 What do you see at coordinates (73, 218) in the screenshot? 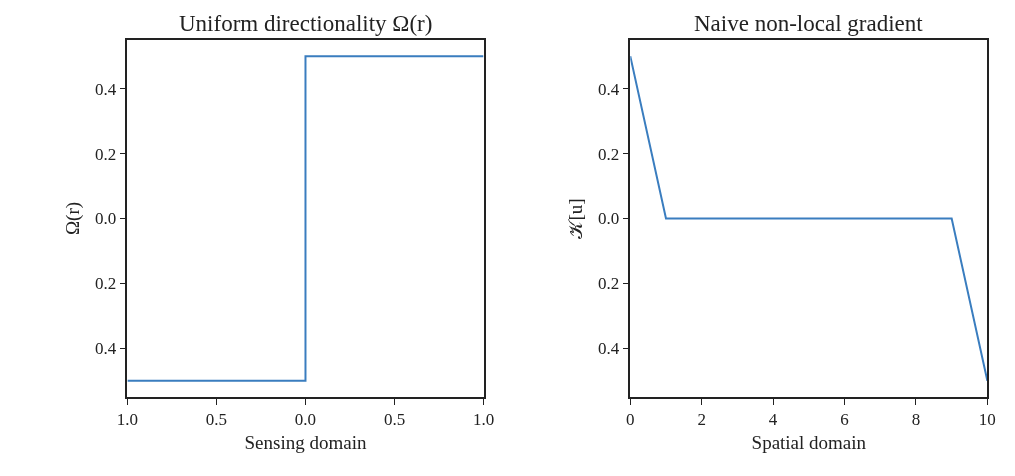
I see `y-axis-title: Ω(r)` at bounding box center [73, 218].